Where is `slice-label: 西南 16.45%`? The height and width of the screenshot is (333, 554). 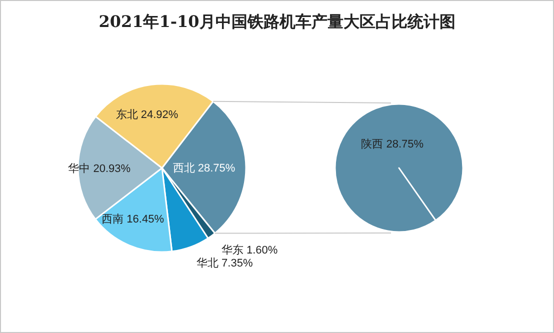 slice-label: 西南 16.45% is located at coordinates (133, 219).